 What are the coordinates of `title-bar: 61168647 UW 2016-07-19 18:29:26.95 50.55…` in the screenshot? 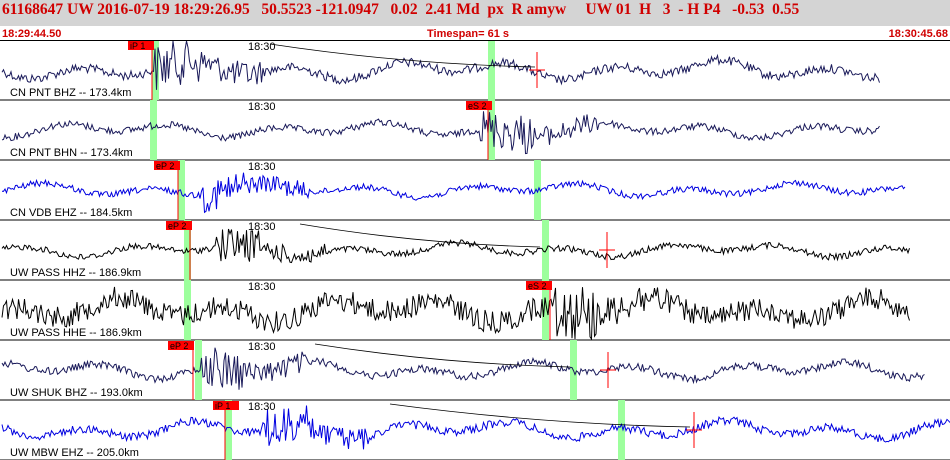 It's located at (475, 13).